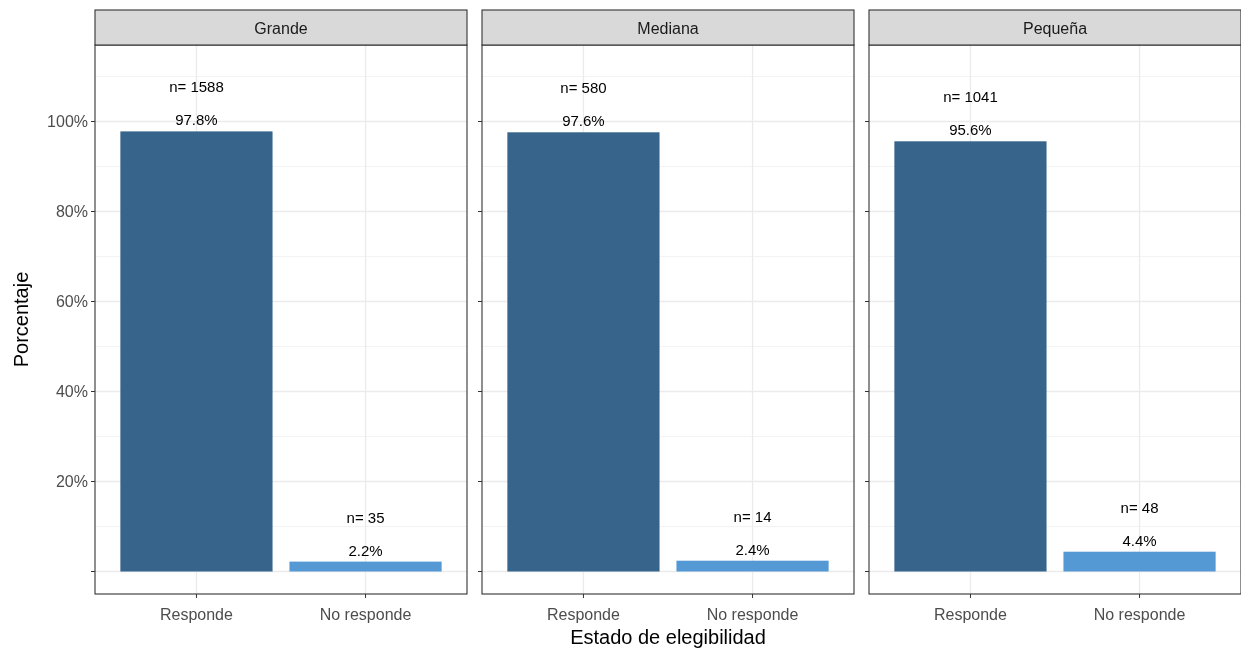 This screenshot has width=1241, height=649. Describe the element at coordinates (583, 121) in the screenshot. I see `data-label: 97.6%` at that location.